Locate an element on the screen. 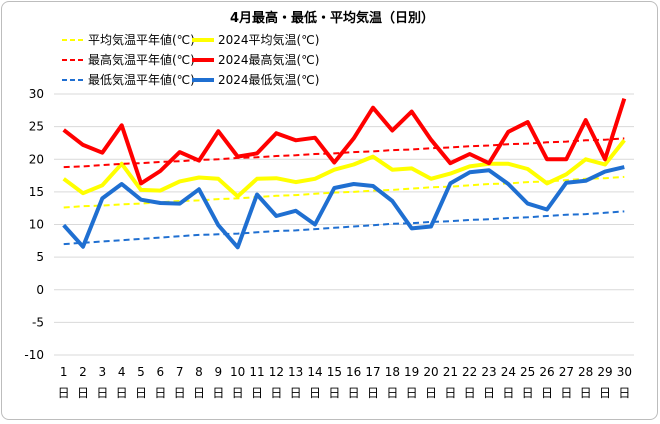 The width and height of the screenshot is (660, 424). x-tick-label: 14 is located at coordinates (314, 372).